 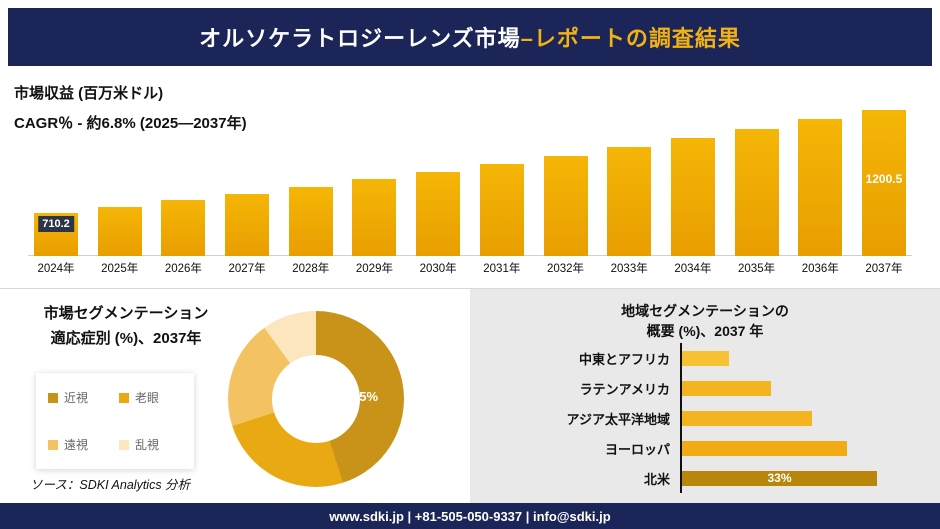 I want to click on revenue-bar-column: 2029年, so click(x=374, y=229).